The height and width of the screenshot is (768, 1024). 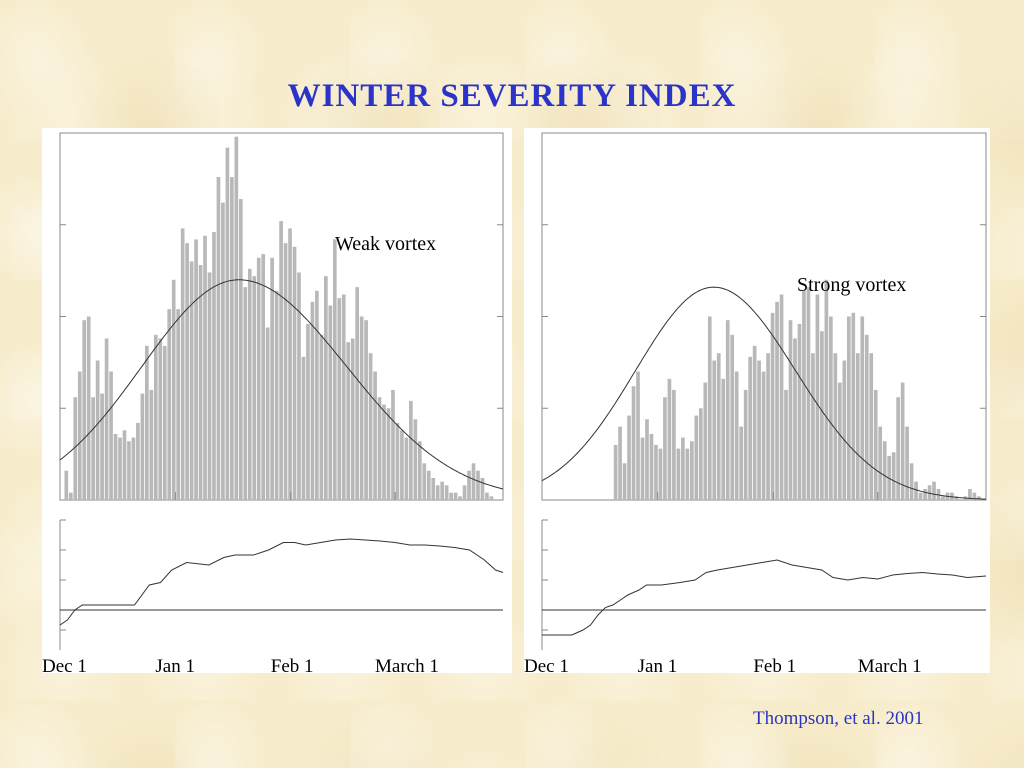 What do you see at coordinates (385, 244) in the screenshot?
I see `left-annotation: Weak vortex` at bounding box center [385, 244].